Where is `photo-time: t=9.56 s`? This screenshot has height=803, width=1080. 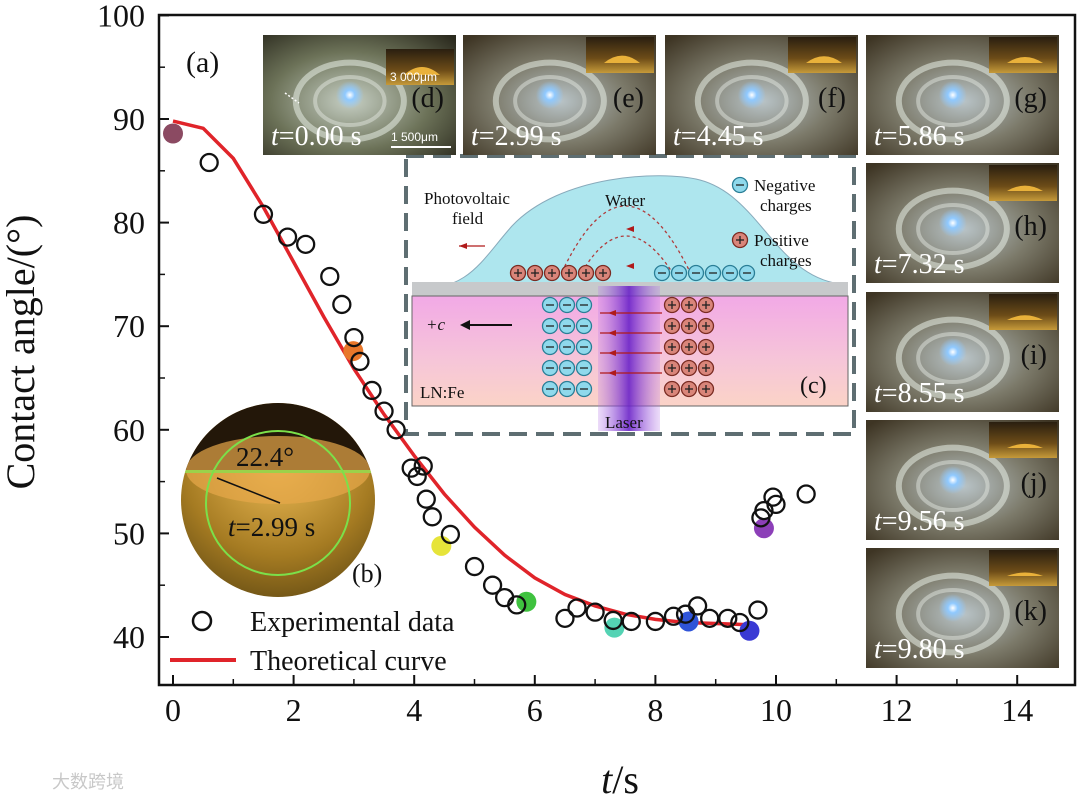
photo-time: t=9.56 s is located at coordinates (919, 521).